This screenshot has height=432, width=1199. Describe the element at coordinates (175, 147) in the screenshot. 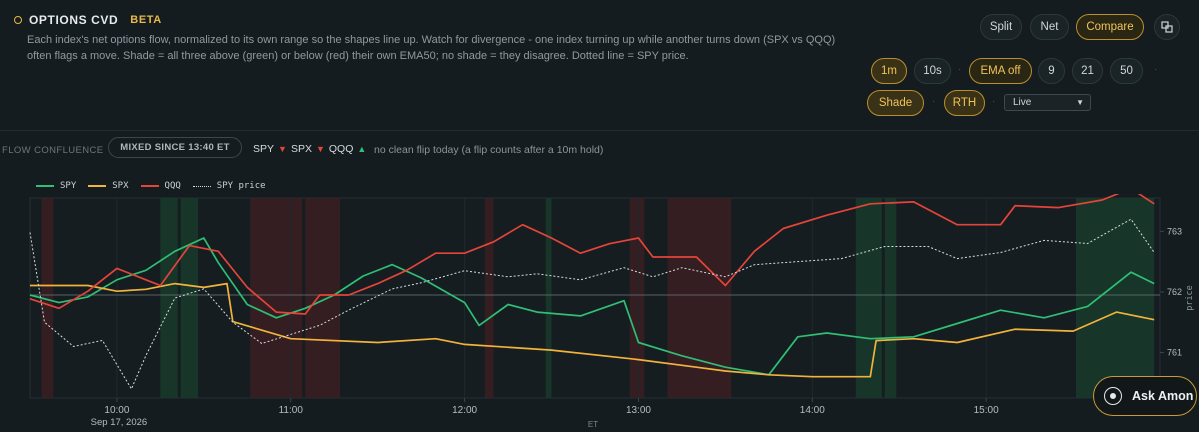

I see `confluence-status-badge: MIXED SINCE 13:40 ET` at that location.